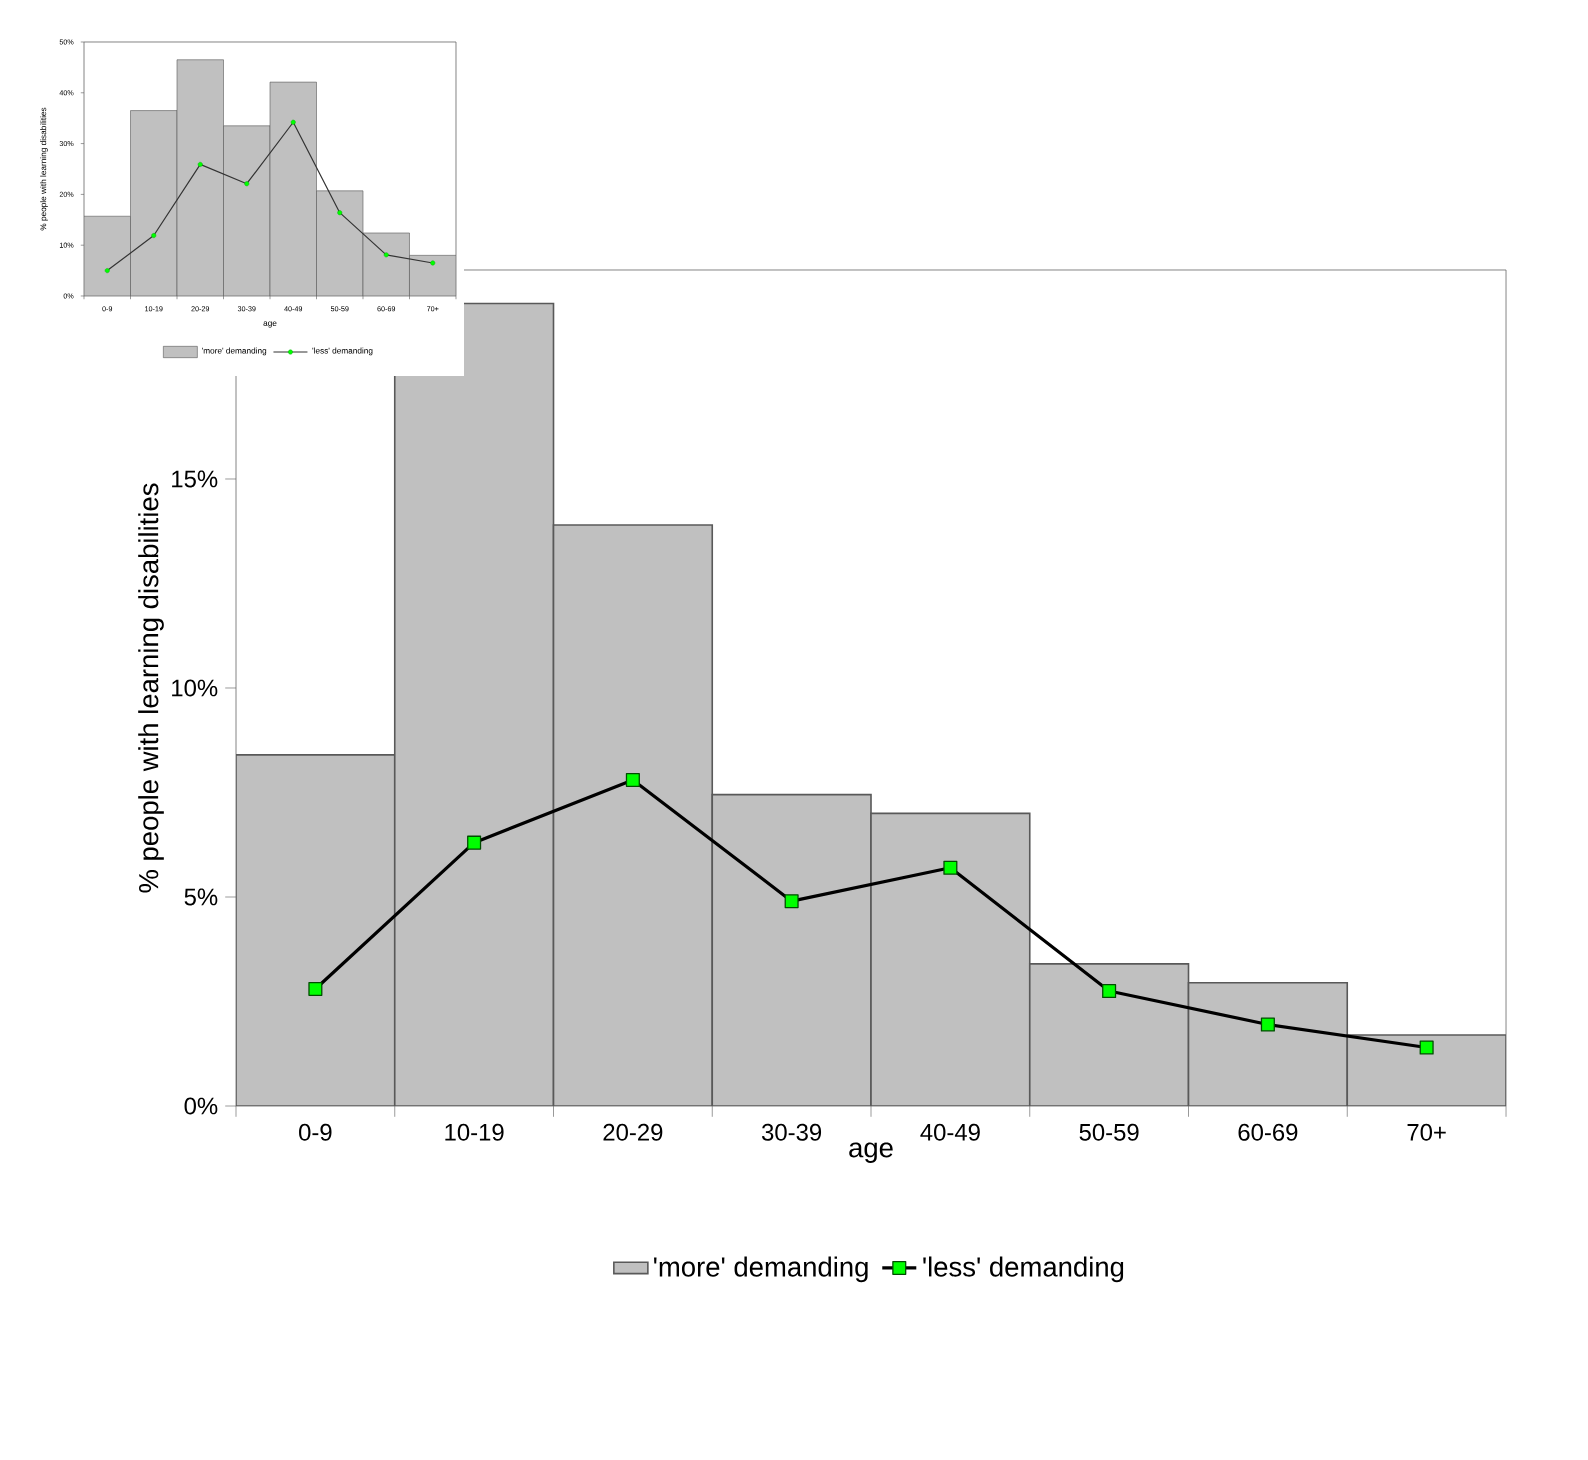 The height and width of the screenshot is (1460, 1588). What do you see at coordinates (151, 688) in the screenshot?
I see `y-axis-title: % people with learning disabilities` at bounding box center [151, 688].